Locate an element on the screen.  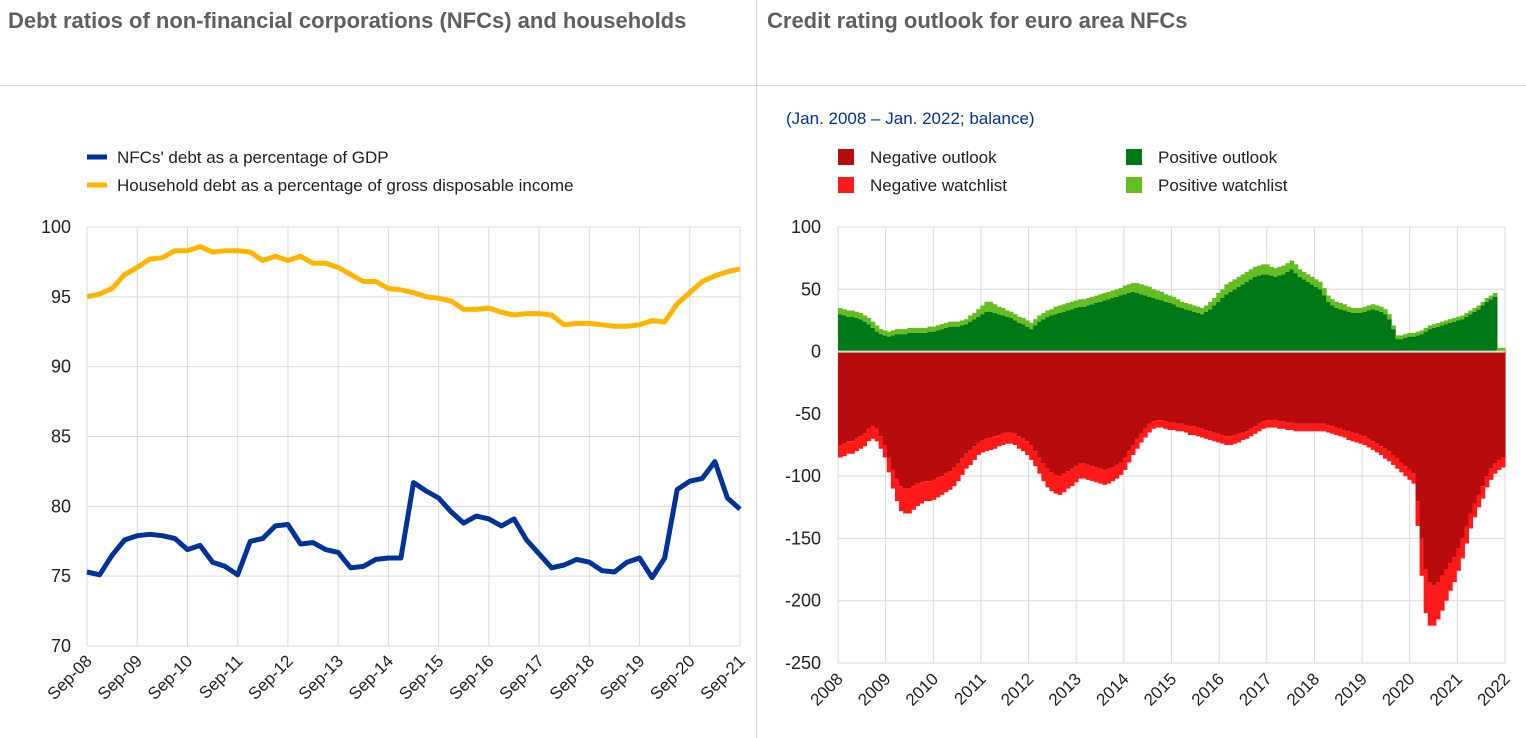
x-tick-label: 2022 is located at coordinates (1494, 689).